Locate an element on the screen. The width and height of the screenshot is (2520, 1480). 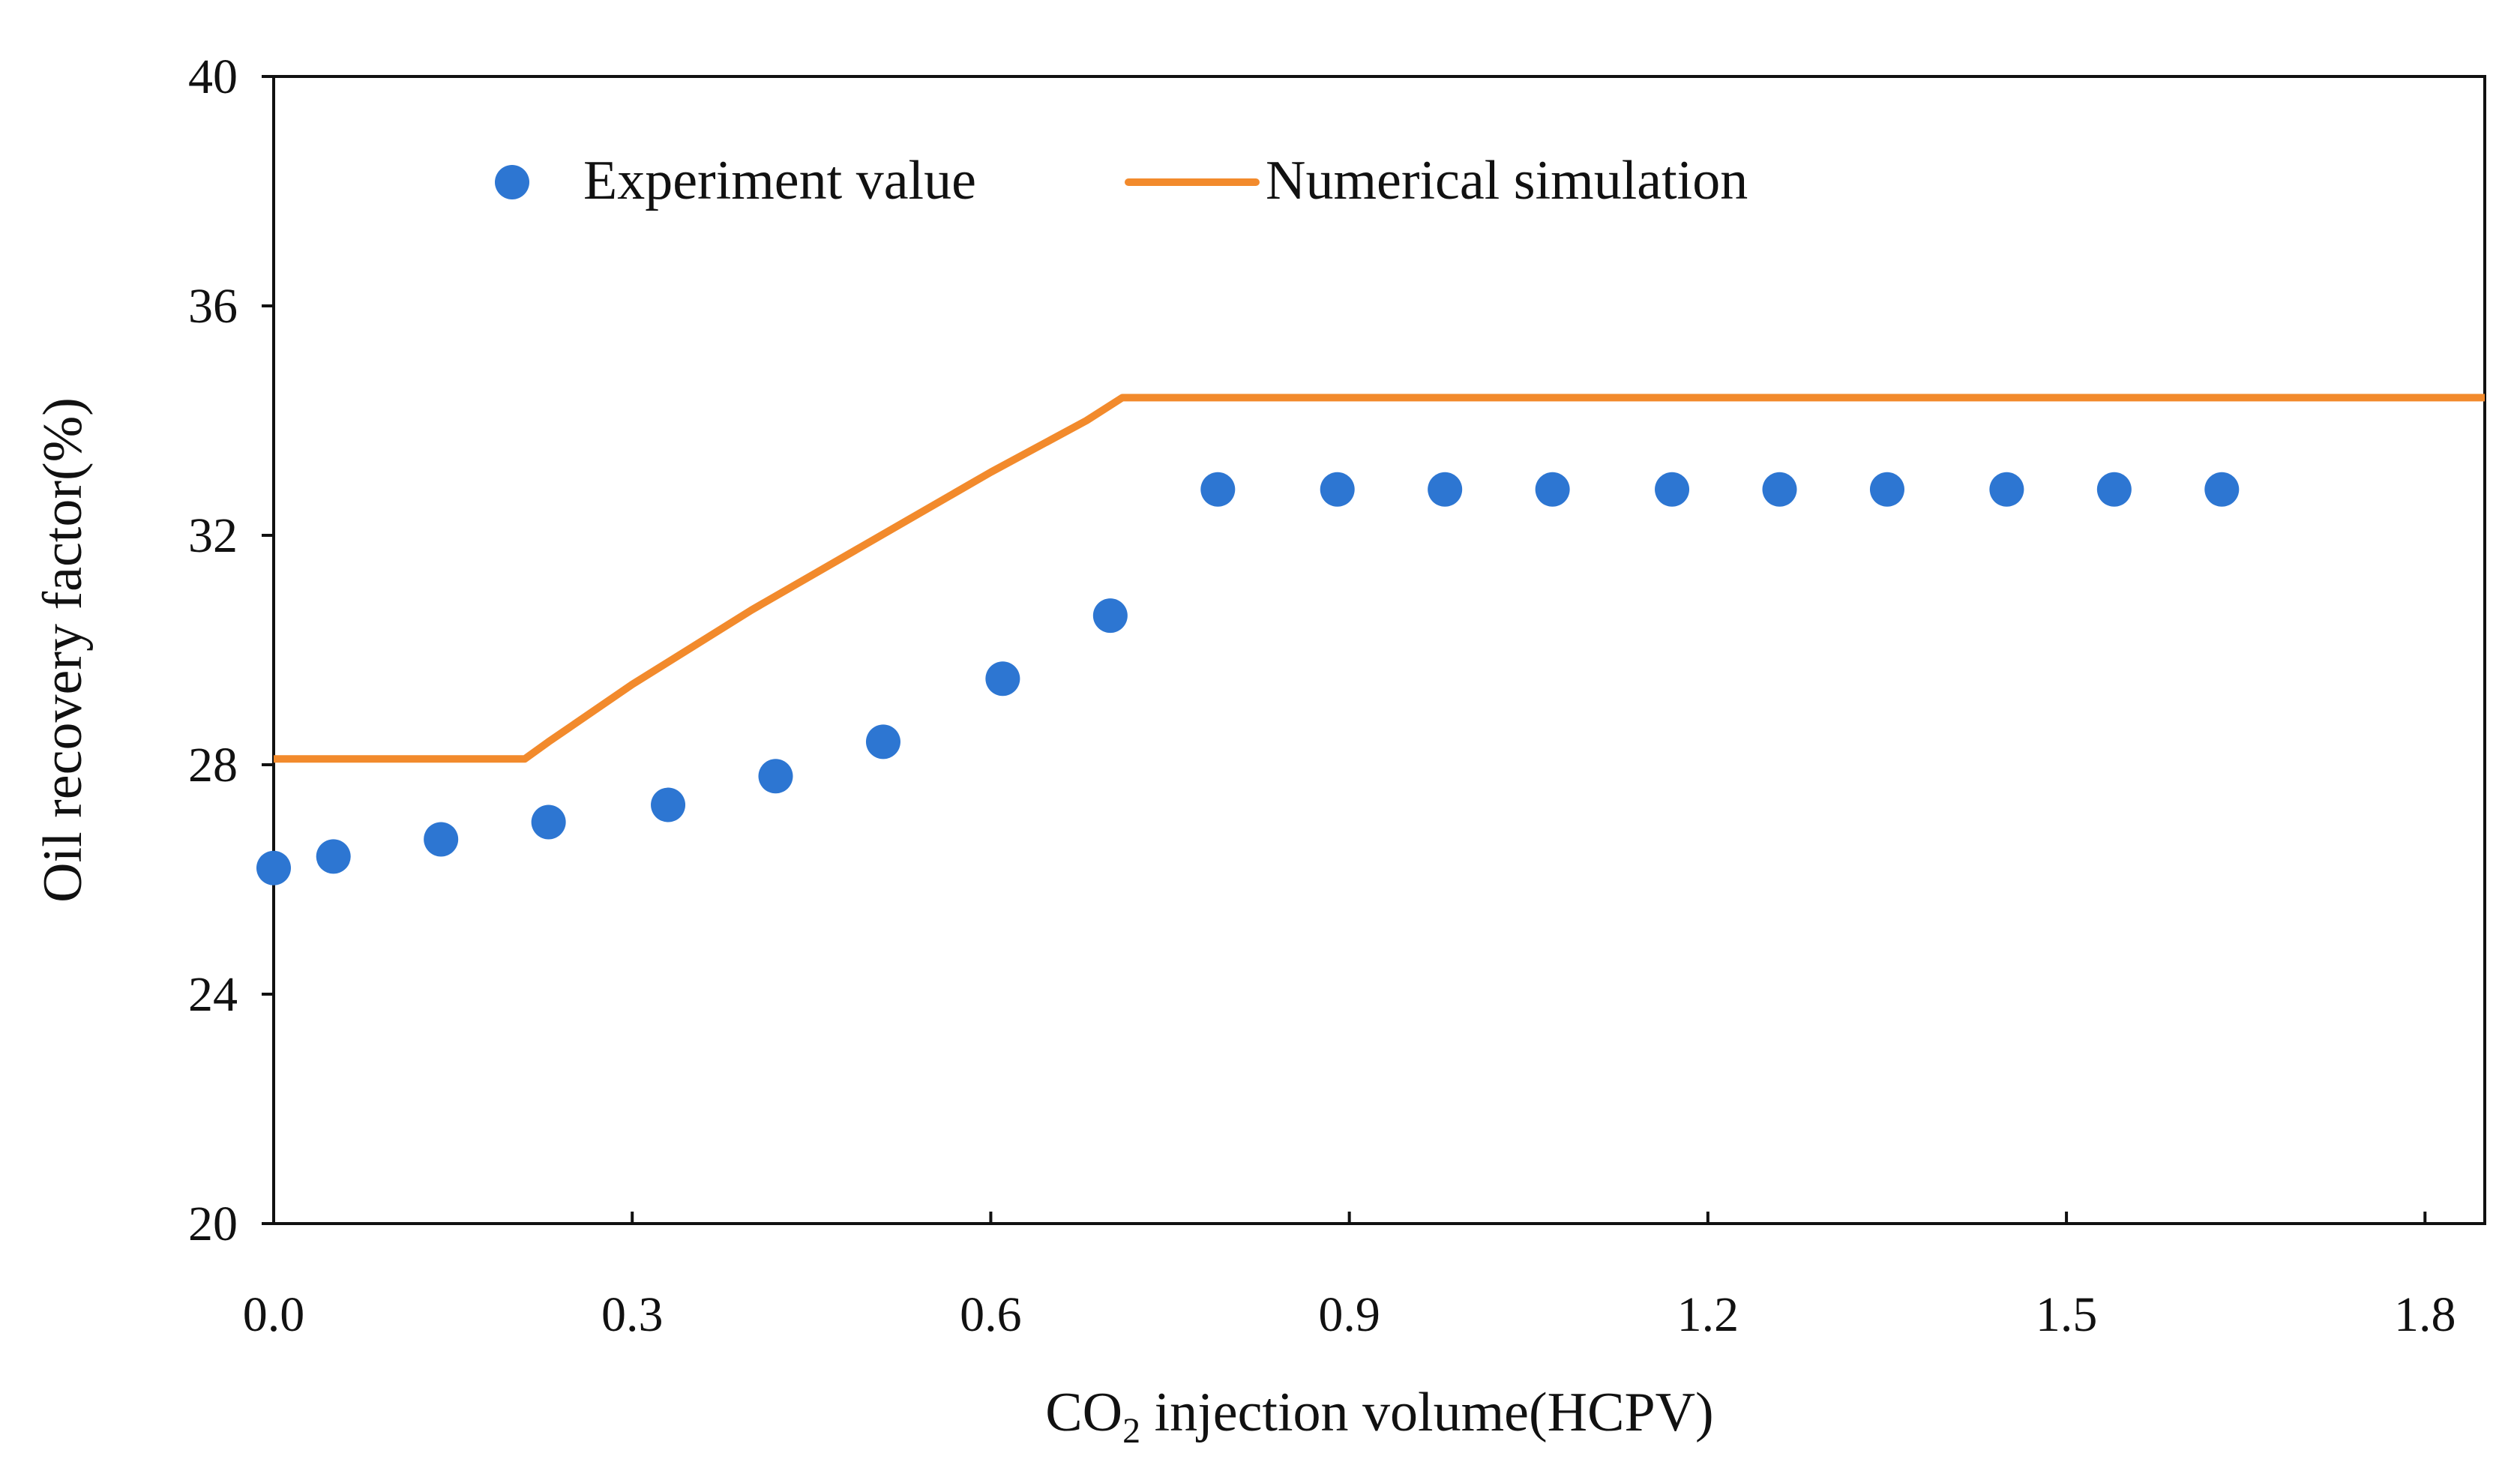
x-tick-label-5: 1.5 is located at coordinates (2067, 1314).